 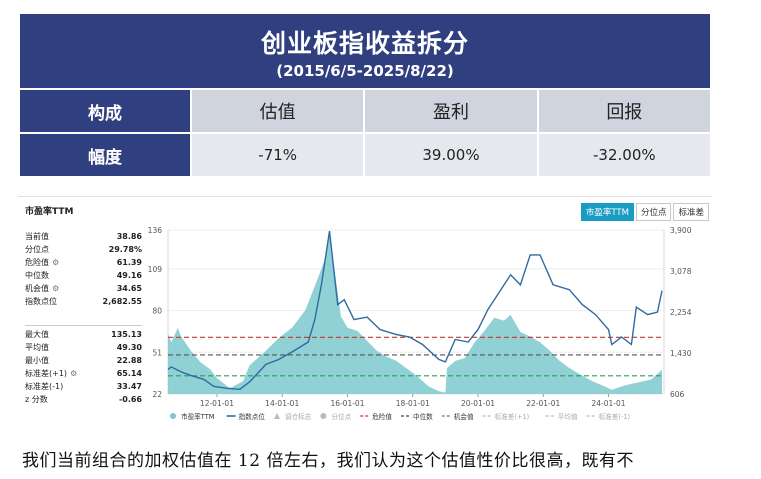 I want to click on x-tick-label: 22-01-01, so click(x=543, y=403).